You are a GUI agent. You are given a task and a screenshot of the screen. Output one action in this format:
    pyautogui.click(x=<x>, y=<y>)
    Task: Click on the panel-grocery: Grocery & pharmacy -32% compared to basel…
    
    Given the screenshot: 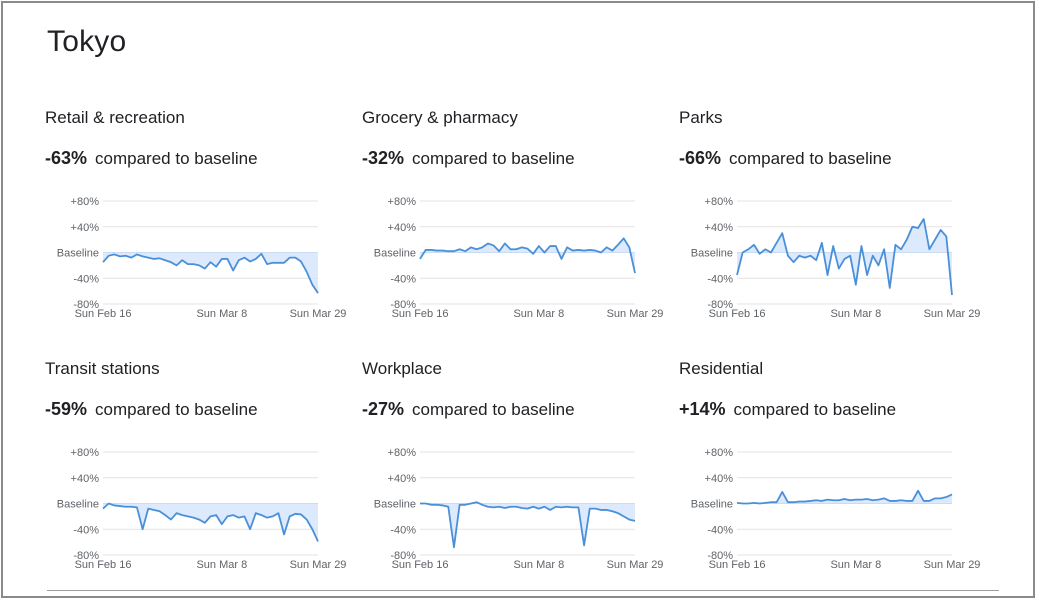 What is the action you would take?
    pyautogui.click(x=522, y=223)
    